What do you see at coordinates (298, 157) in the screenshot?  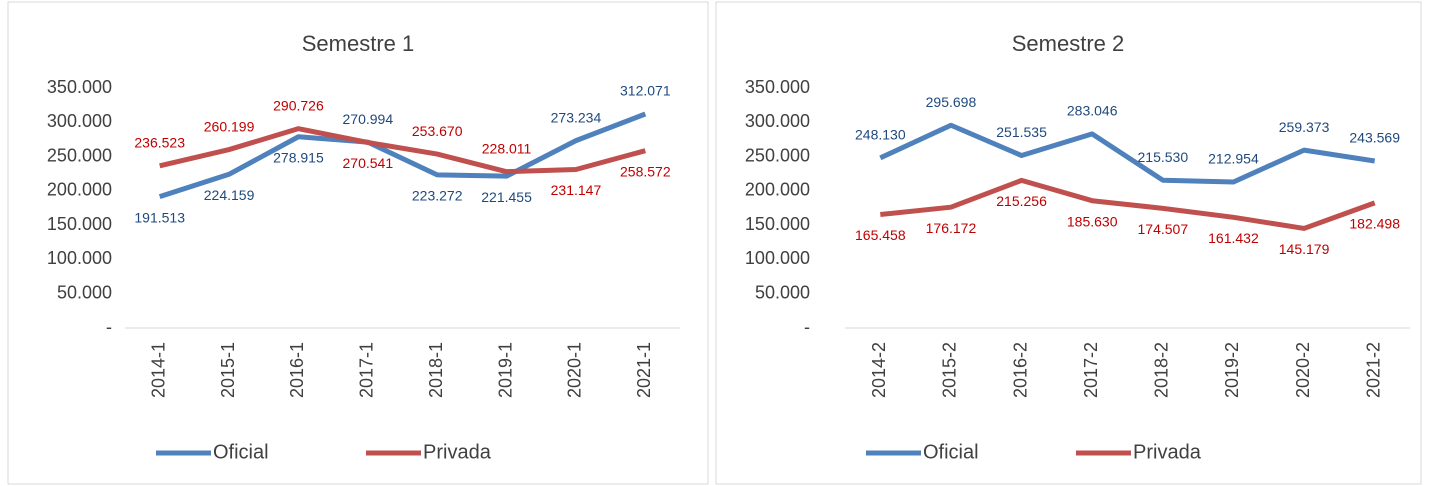 I see `data-label: 278.915` at bounding box center [298, 157].